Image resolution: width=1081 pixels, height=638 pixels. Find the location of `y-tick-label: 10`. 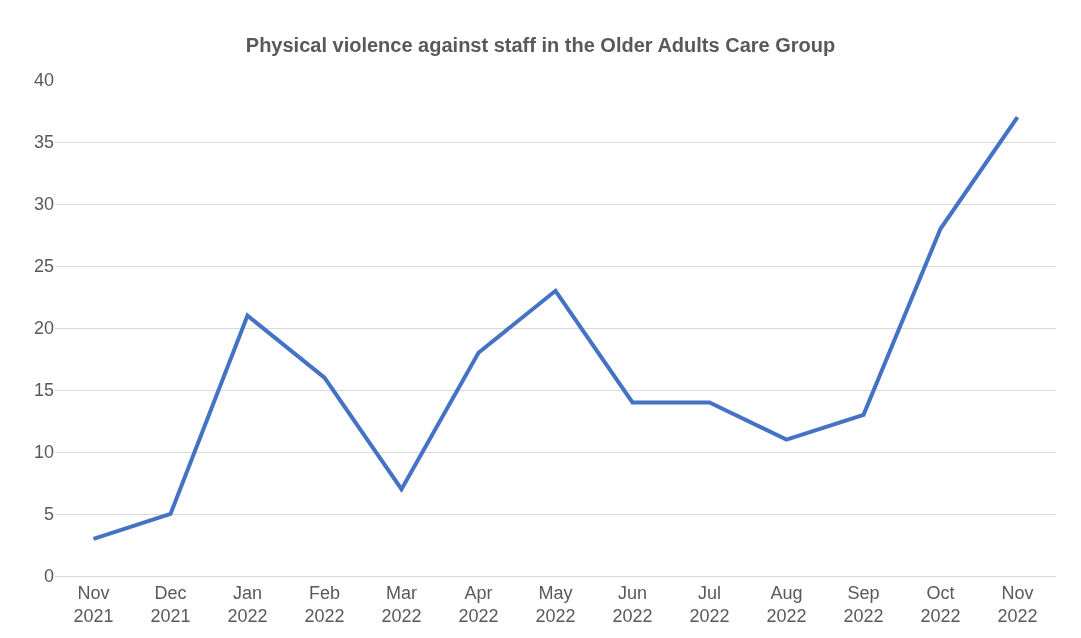

y-tick-label: 10 is located at coordinates (43, 452).